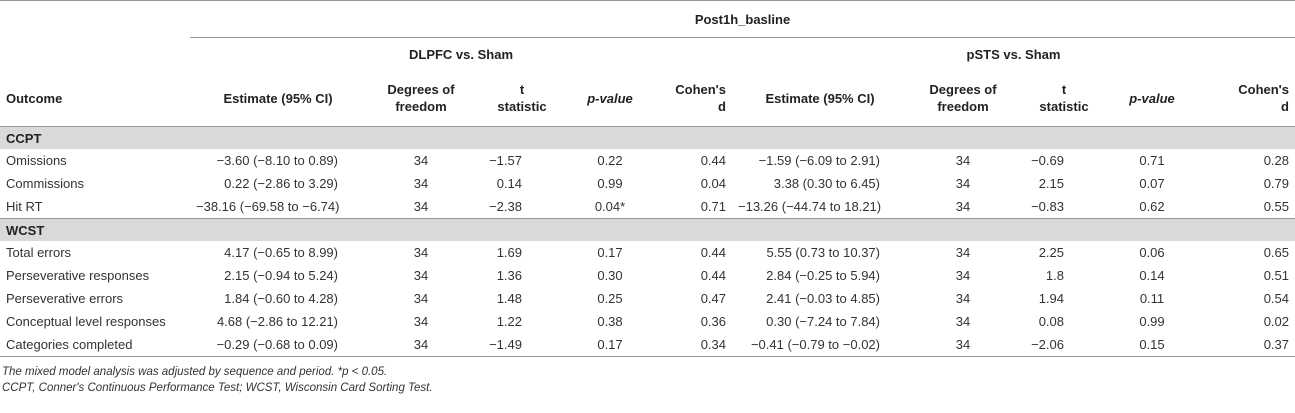 The width and height of the screenshot is (1295, 413). Describe the element at coordinates (1276, 183) in the screenshot. I see `psts-cohens-d: 0.79` at that location.